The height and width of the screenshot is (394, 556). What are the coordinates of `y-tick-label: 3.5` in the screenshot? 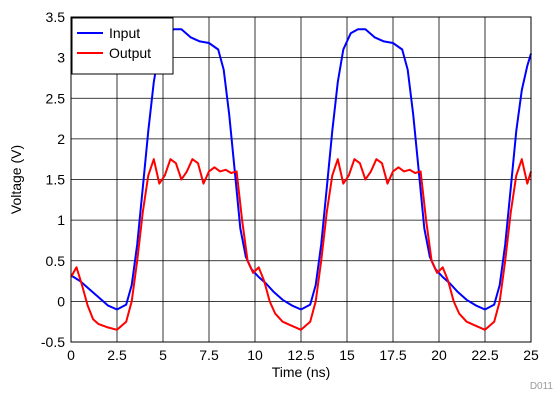 It's located at (56, 17).